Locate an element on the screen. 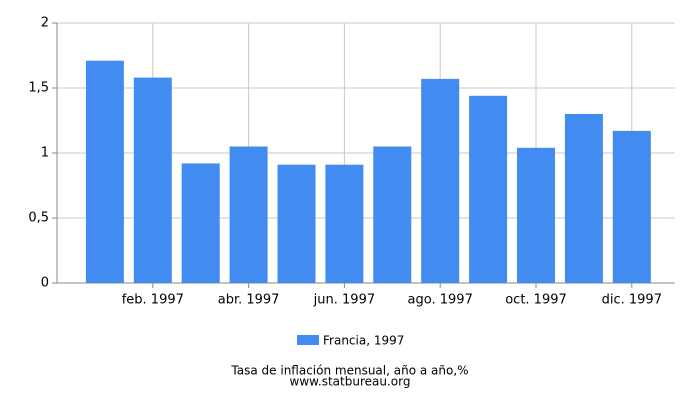 Image resolution: width=700 pixels, height=400 pixels. y-tick-label: 0,5 is located at coordinates (38, 218).